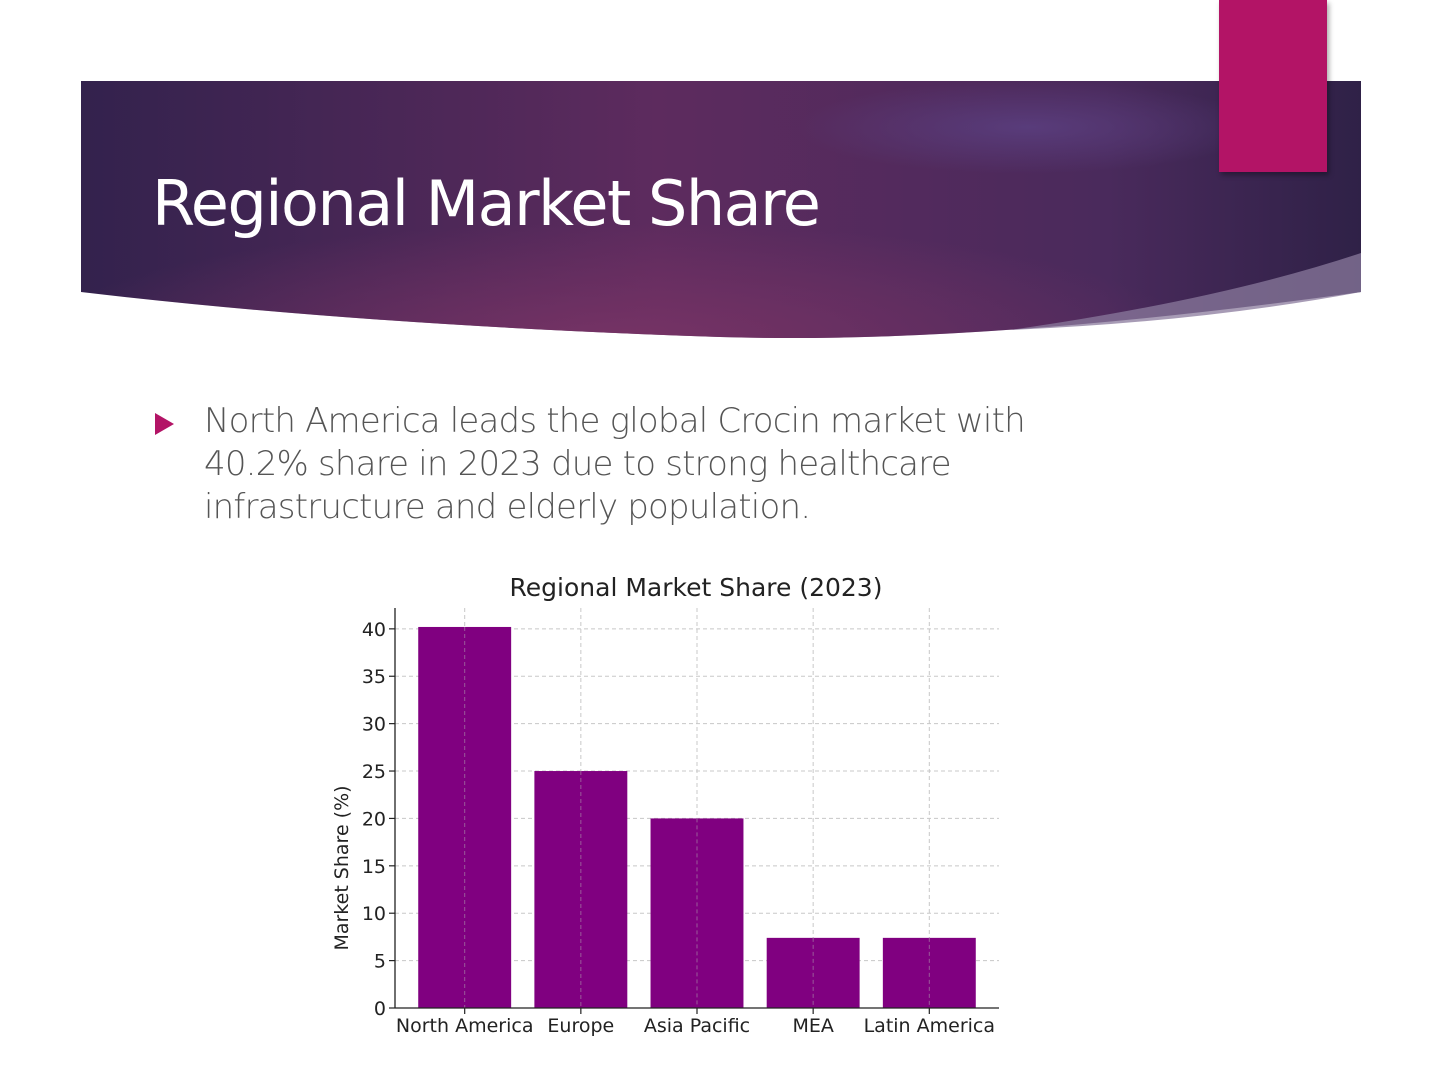  What do you see at coordinates (465, 1026) in the screenshot?
I see `x-tick-label: North America` at bounding box center [465, 1026].